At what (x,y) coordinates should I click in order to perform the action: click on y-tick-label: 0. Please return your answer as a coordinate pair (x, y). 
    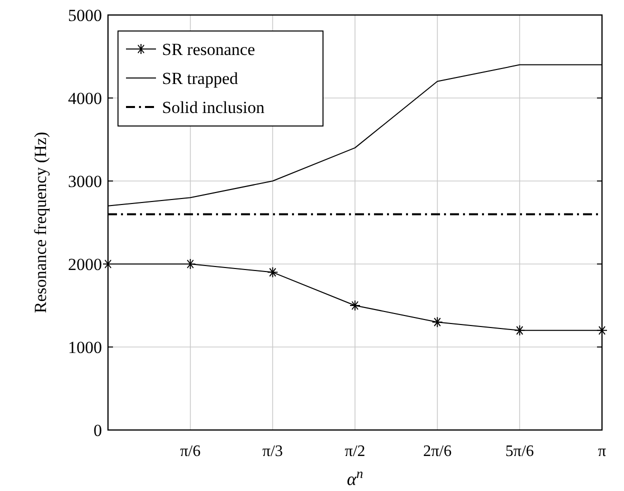
    Looking at the image, I should click on (98, 430).